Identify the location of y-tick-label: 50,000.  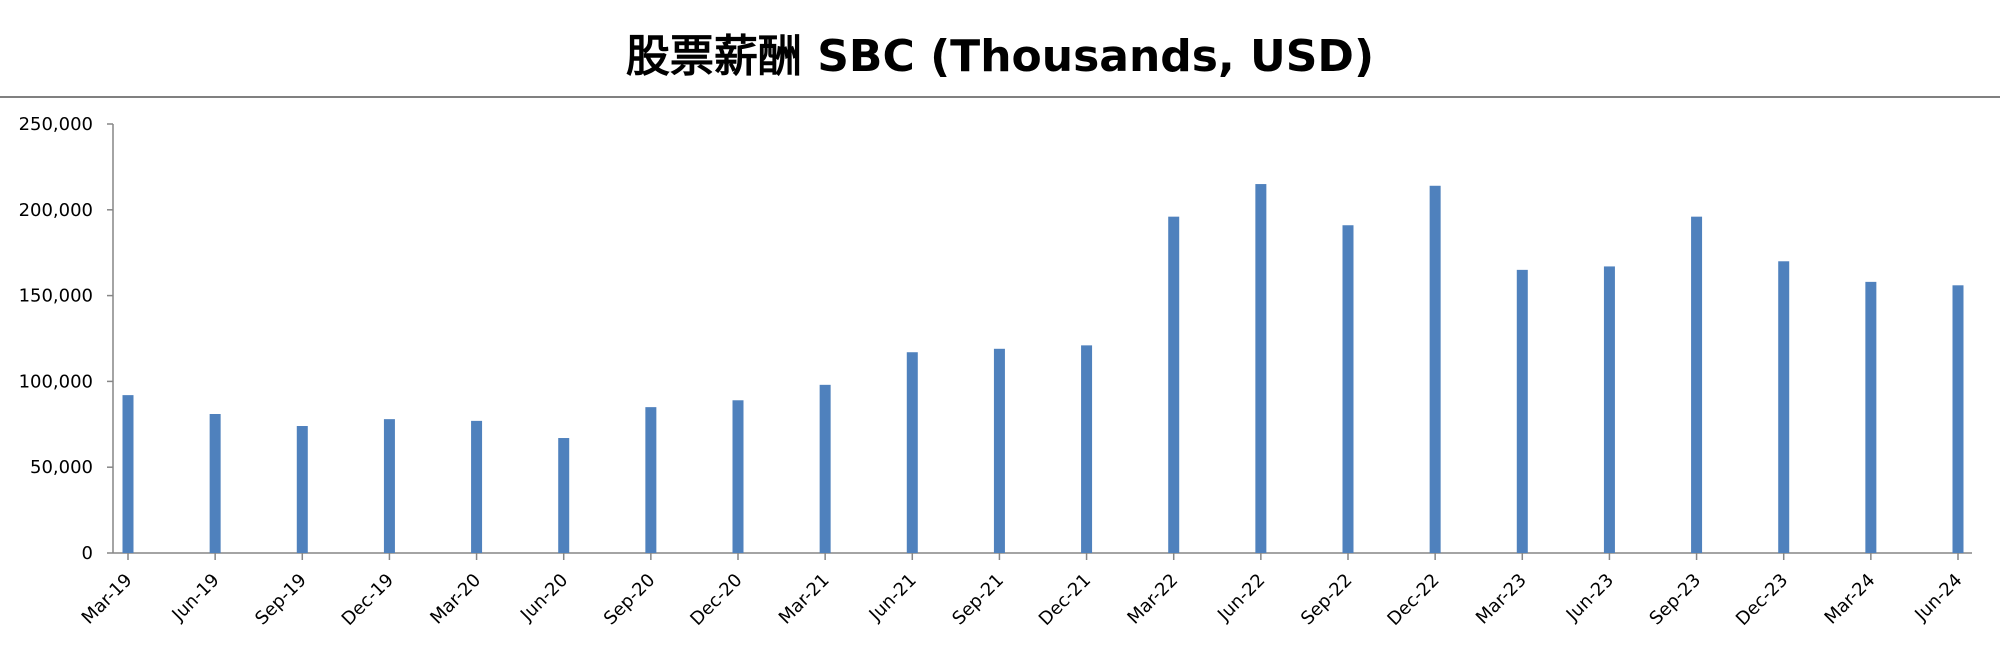
(61, 467).